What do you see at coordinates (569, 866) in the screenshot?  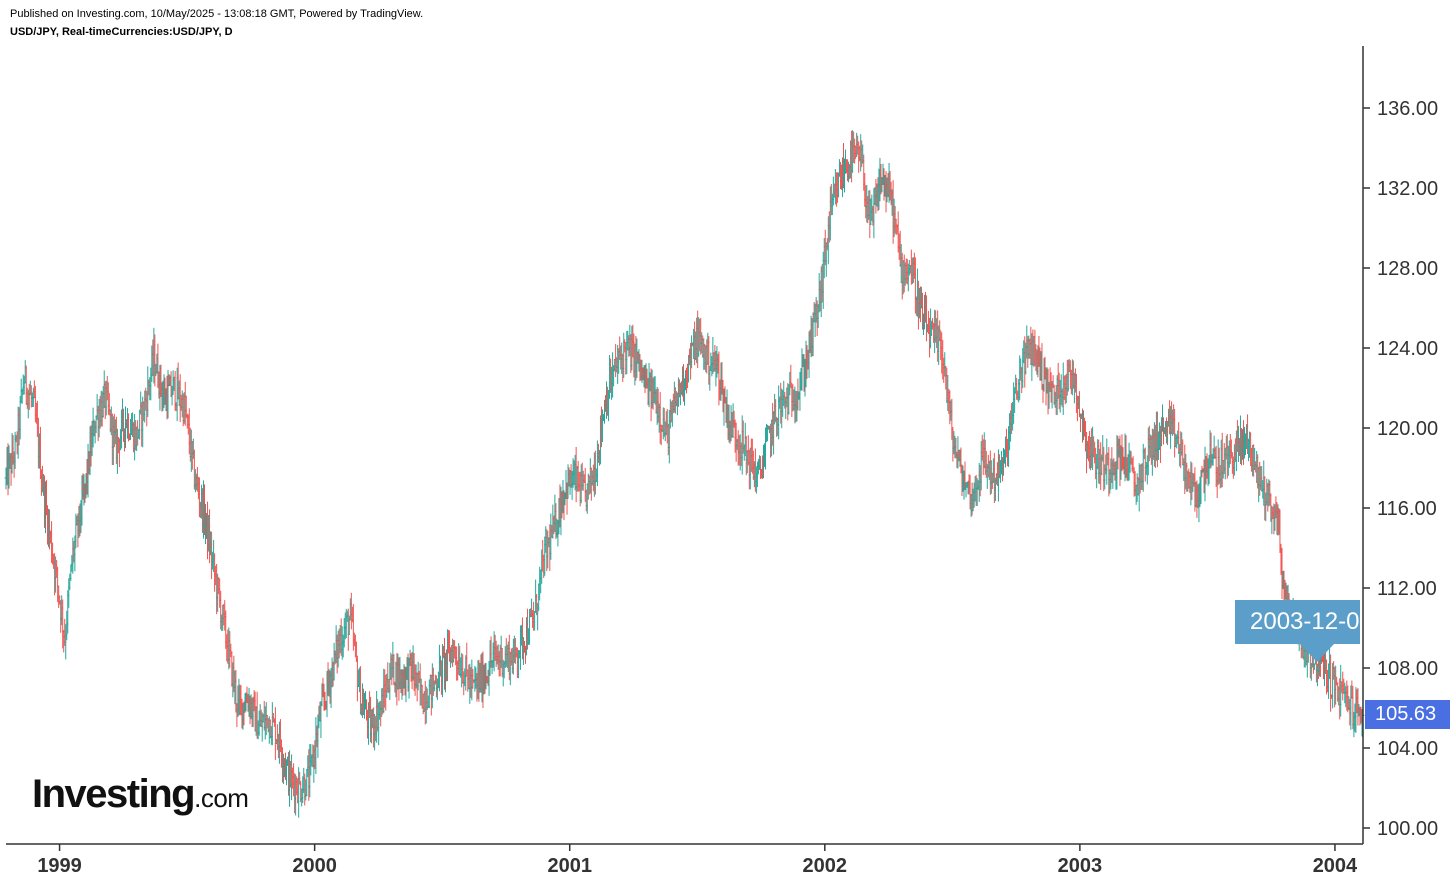 I see `x-tick-label: 2001` at bounding box center [569, 866].